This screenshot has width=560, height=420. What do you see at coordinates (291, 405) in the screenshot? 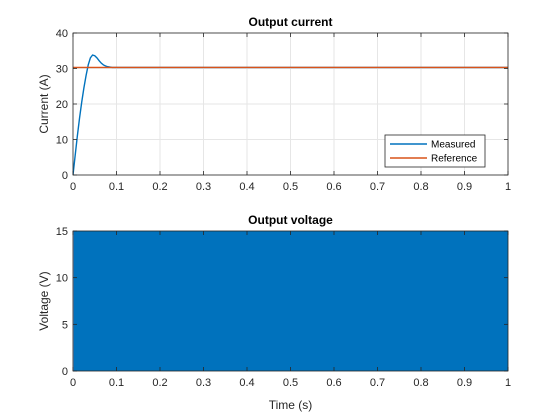
I see `x-axis-label: Time (s)` at bounding box center [291, 405].